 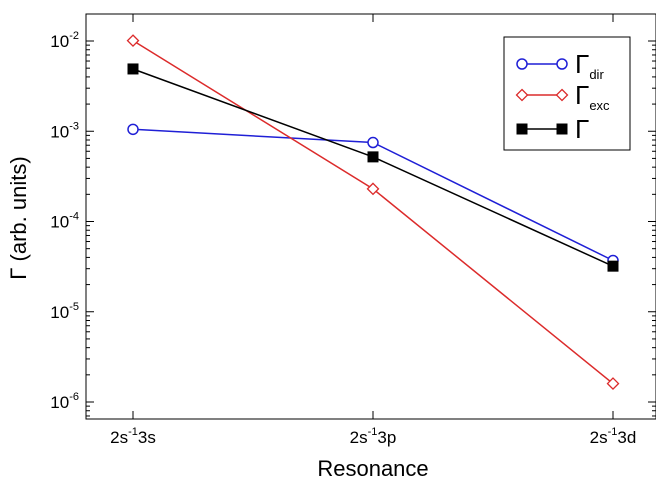 What do you see at coordinates (64, 311) in the screenshot?
I see `y-tick-label: 10⁻⁵` at bounding box center [64, 311].